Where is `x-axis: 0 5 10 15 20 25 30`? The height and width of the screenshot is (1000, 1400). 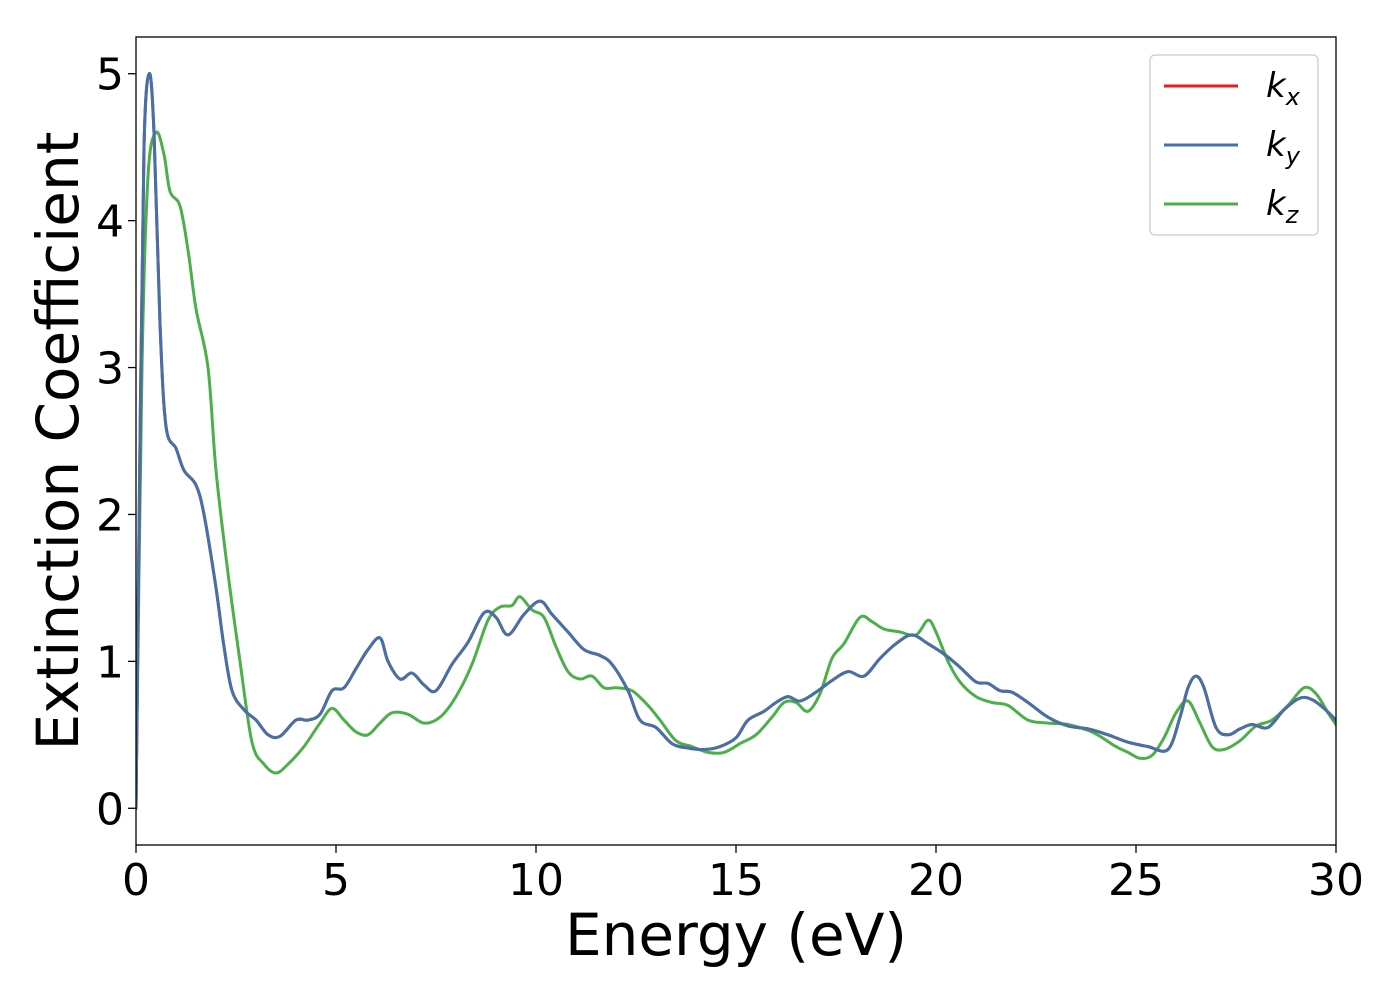 x-axis: 0 5 10 15 20 25 30 is located at coordinates (743, 875).